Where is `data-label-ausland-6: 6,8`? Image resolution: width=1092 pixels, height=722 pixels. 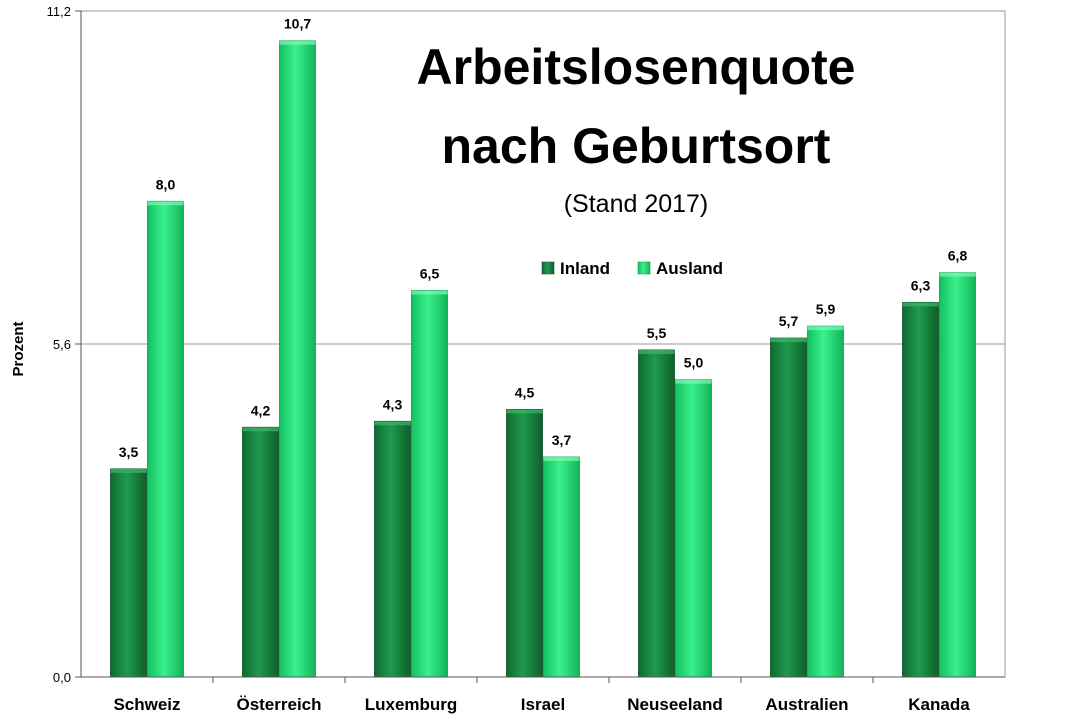
data-label-ausland-6: 6,8 is located at coordinates (958, 256).